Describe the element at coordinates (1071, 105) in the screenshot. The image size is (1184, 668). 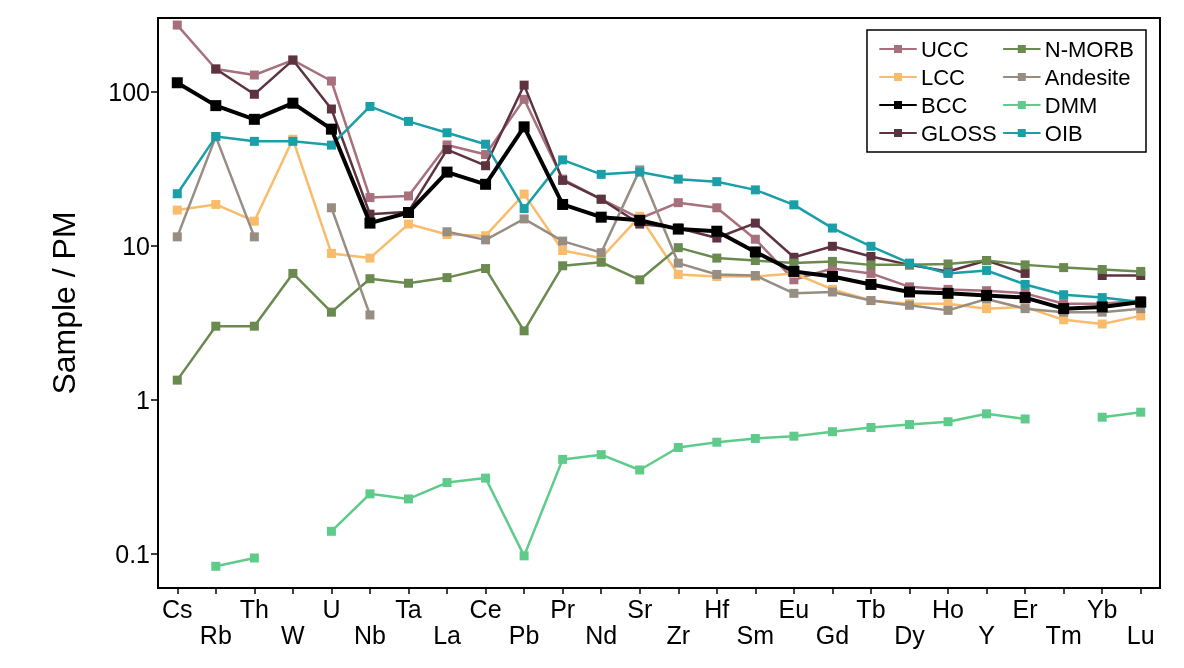
I see `legend-label: DMM` at that location.